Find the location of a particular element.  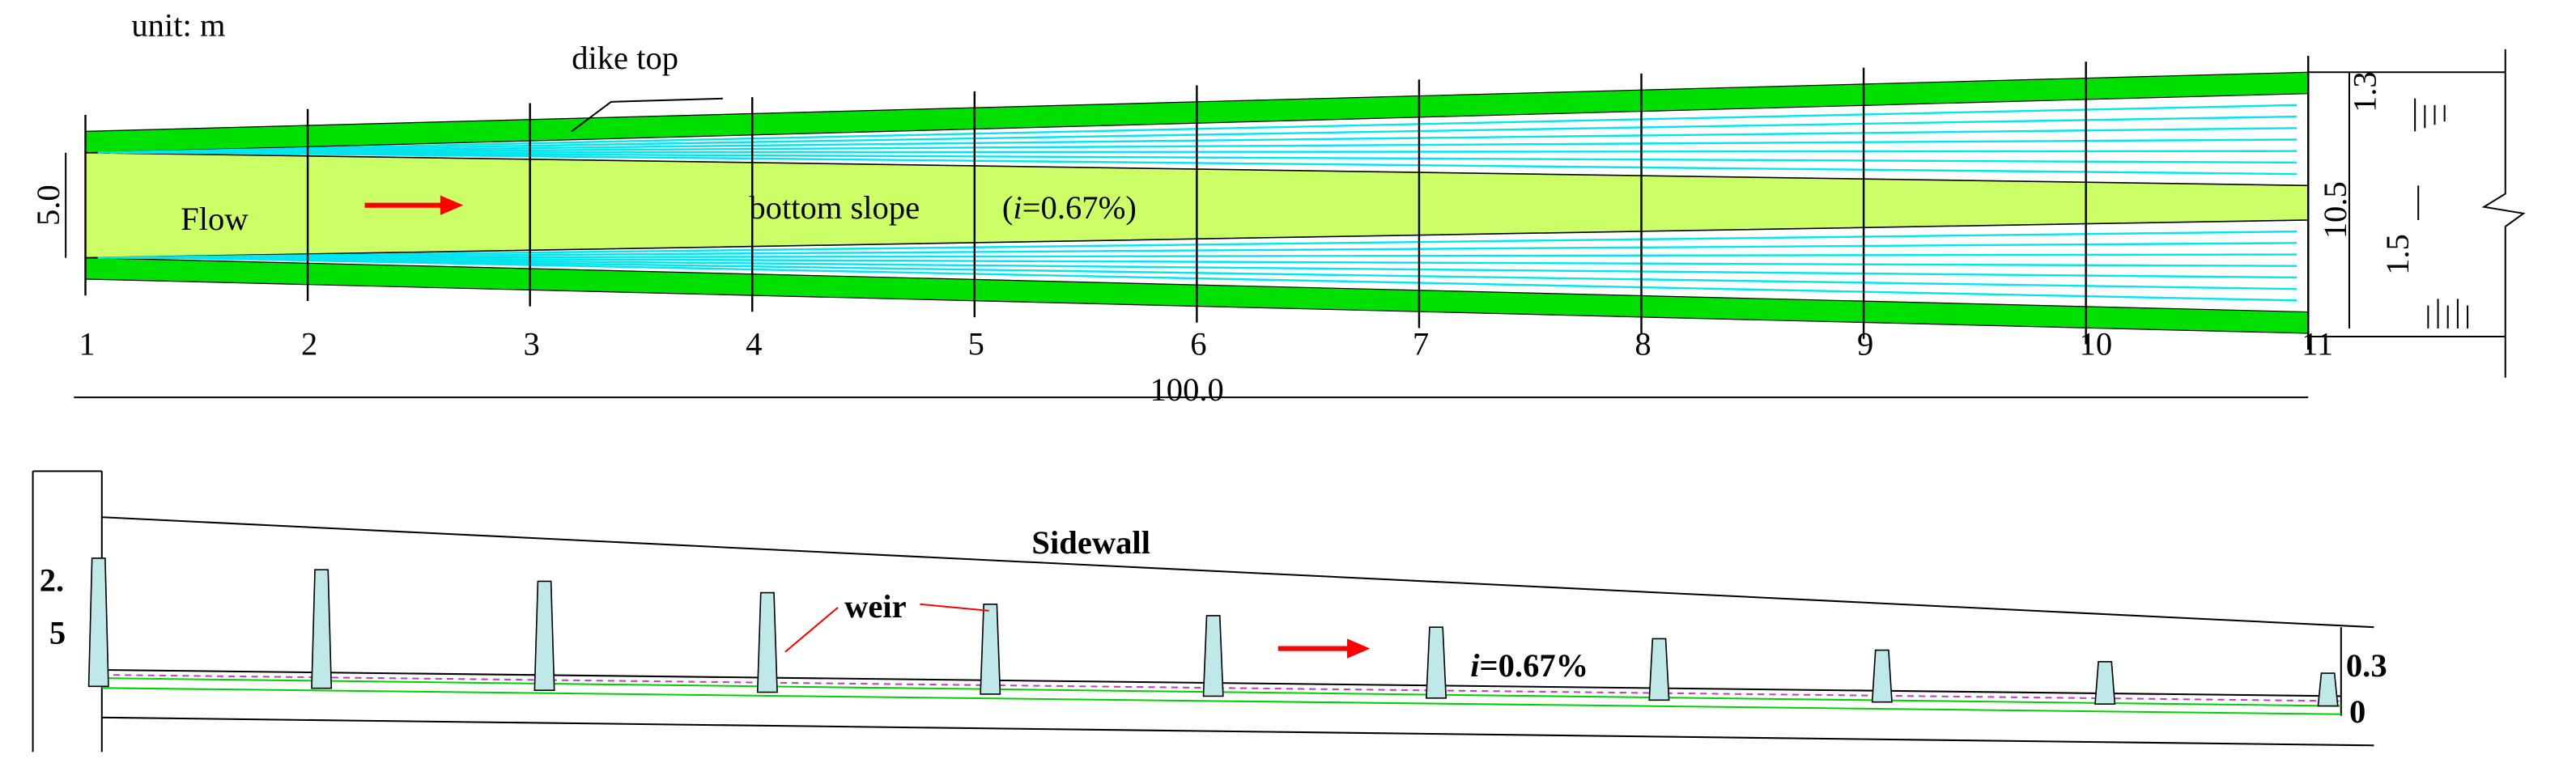

right-end is located at coordinates (2416, 213).